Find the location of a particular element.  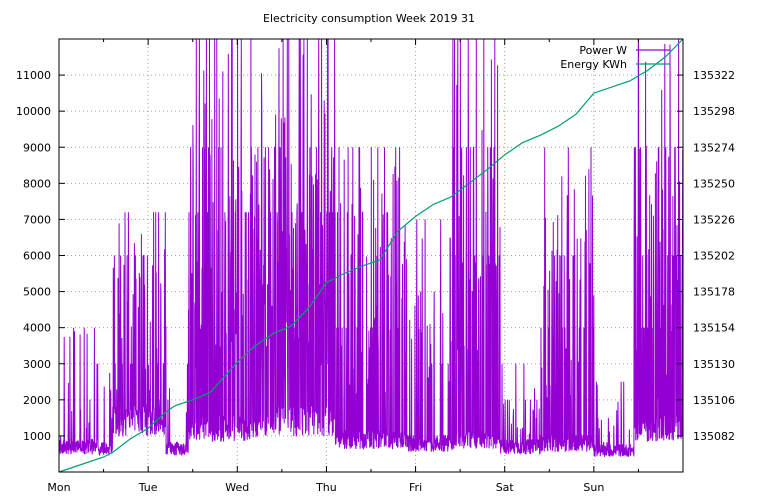

y-tick-label-left: 6000 is located at coordinates (37, 256).